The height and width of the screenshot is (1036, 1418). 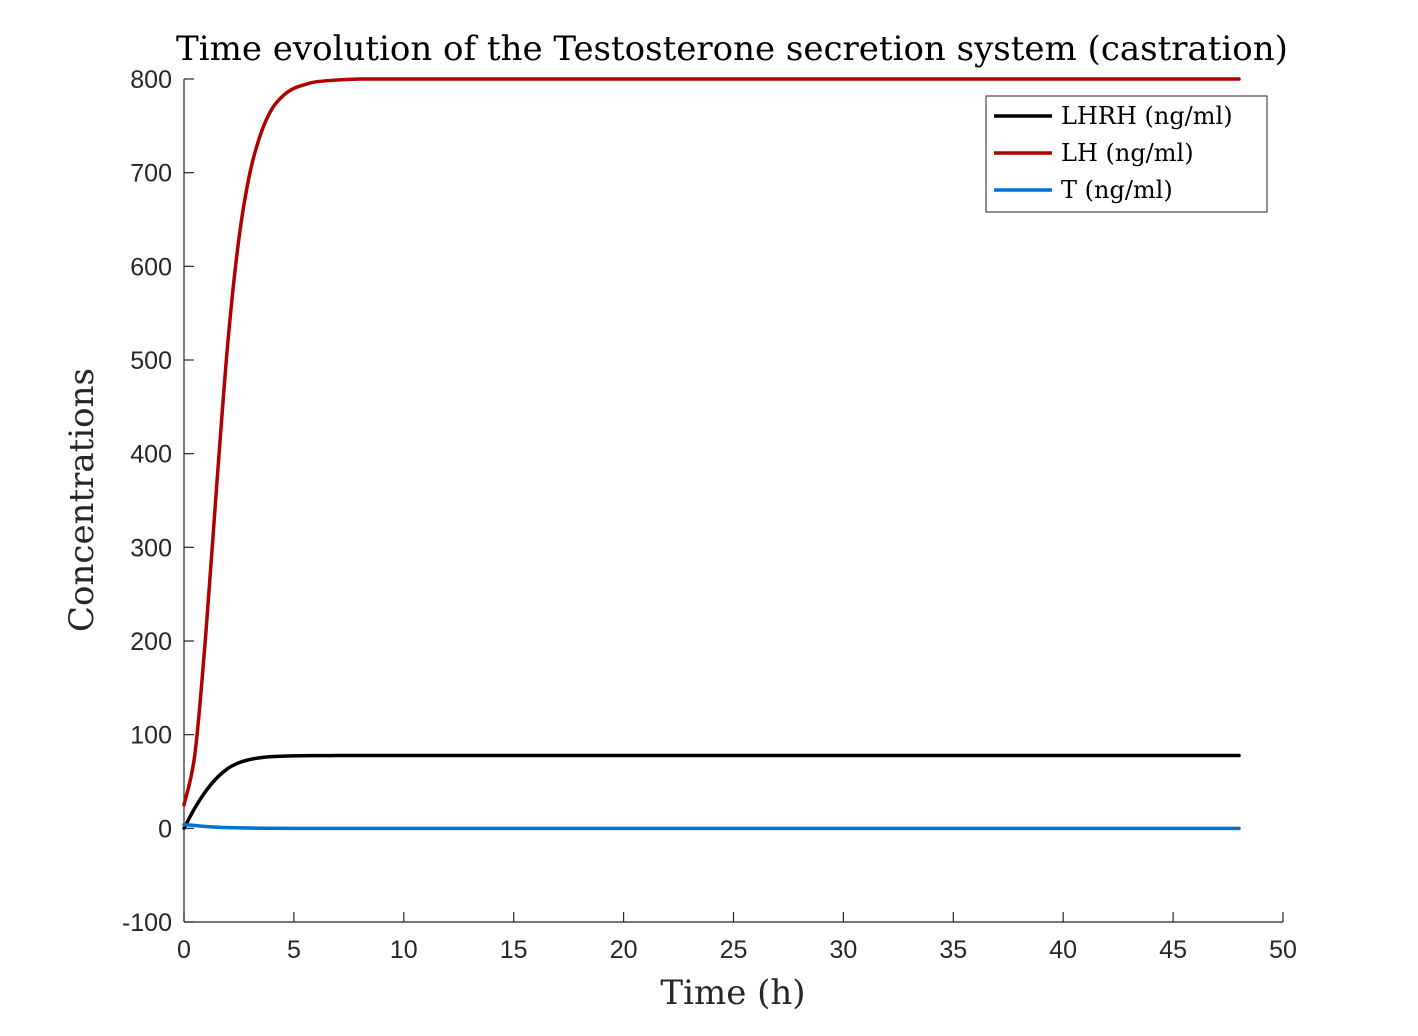 I want to click on legend-label: LH (ng/ml), so click(x=1127, y=153).